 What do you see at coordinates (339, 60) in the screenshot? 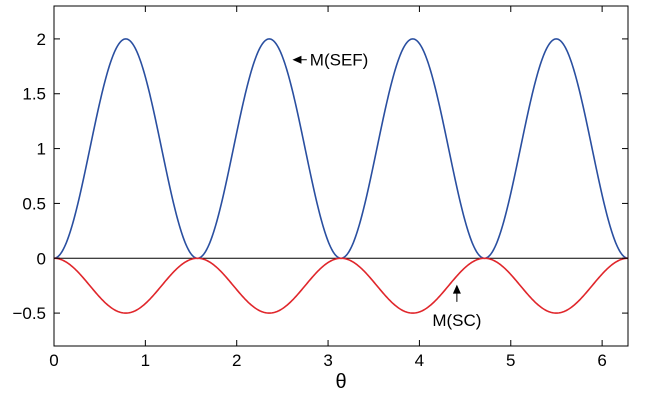
I see `annotation-label: M(SEF)` at bounding box center [339, 60].